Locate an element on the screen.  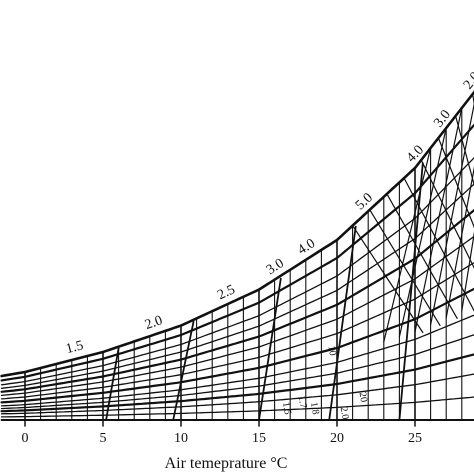
curve-label: 3.0 is located at coordinates (442, 118).